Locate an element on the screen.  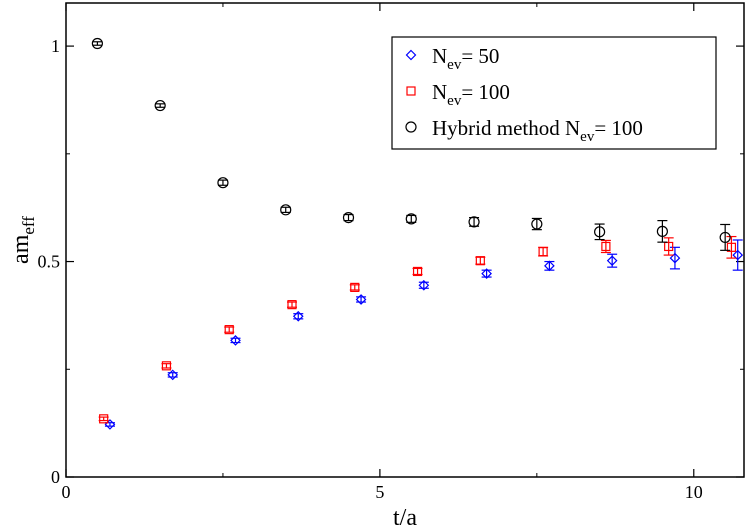
x-tick-label: 5 is located at coordinates (379, 492).